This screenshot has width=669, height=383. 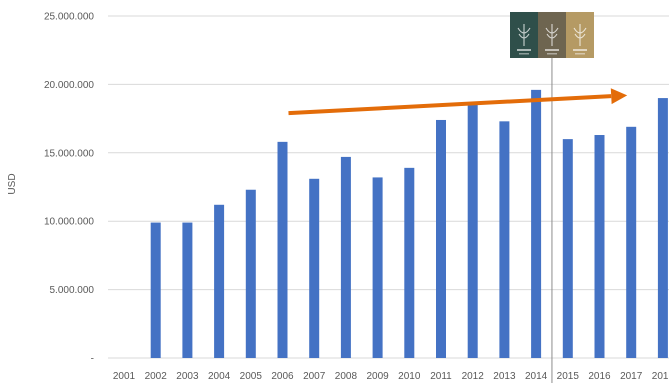 What do you see at coordinates (282, 249) in the screenshot?
I see `bar-2006` at bounding box center [282, 249].